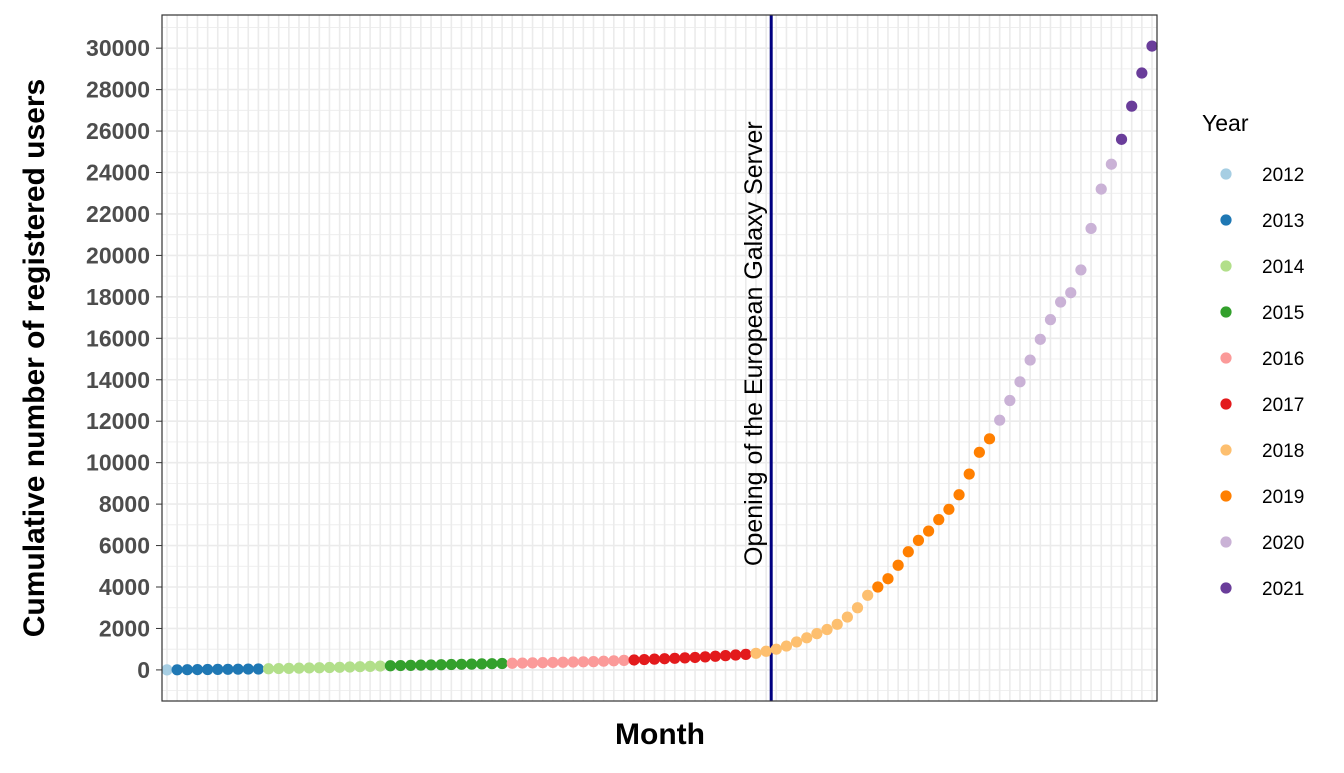  I want to click on legend-label-2016: 2016, so click(1283, 359).